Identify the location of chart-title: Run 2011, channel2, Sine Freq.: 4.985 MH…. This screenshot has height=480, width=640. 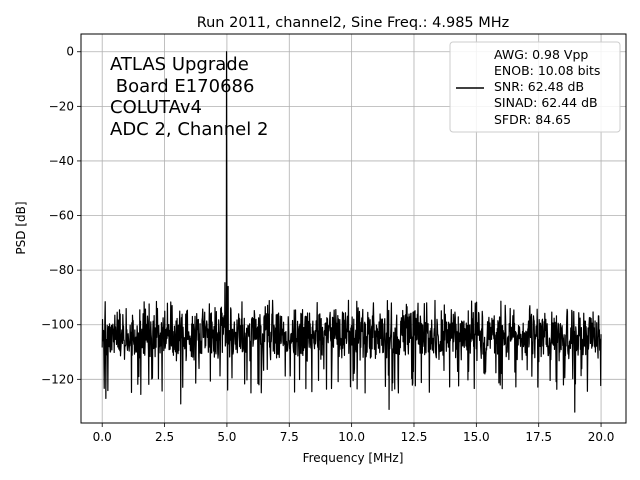
(353, 23).